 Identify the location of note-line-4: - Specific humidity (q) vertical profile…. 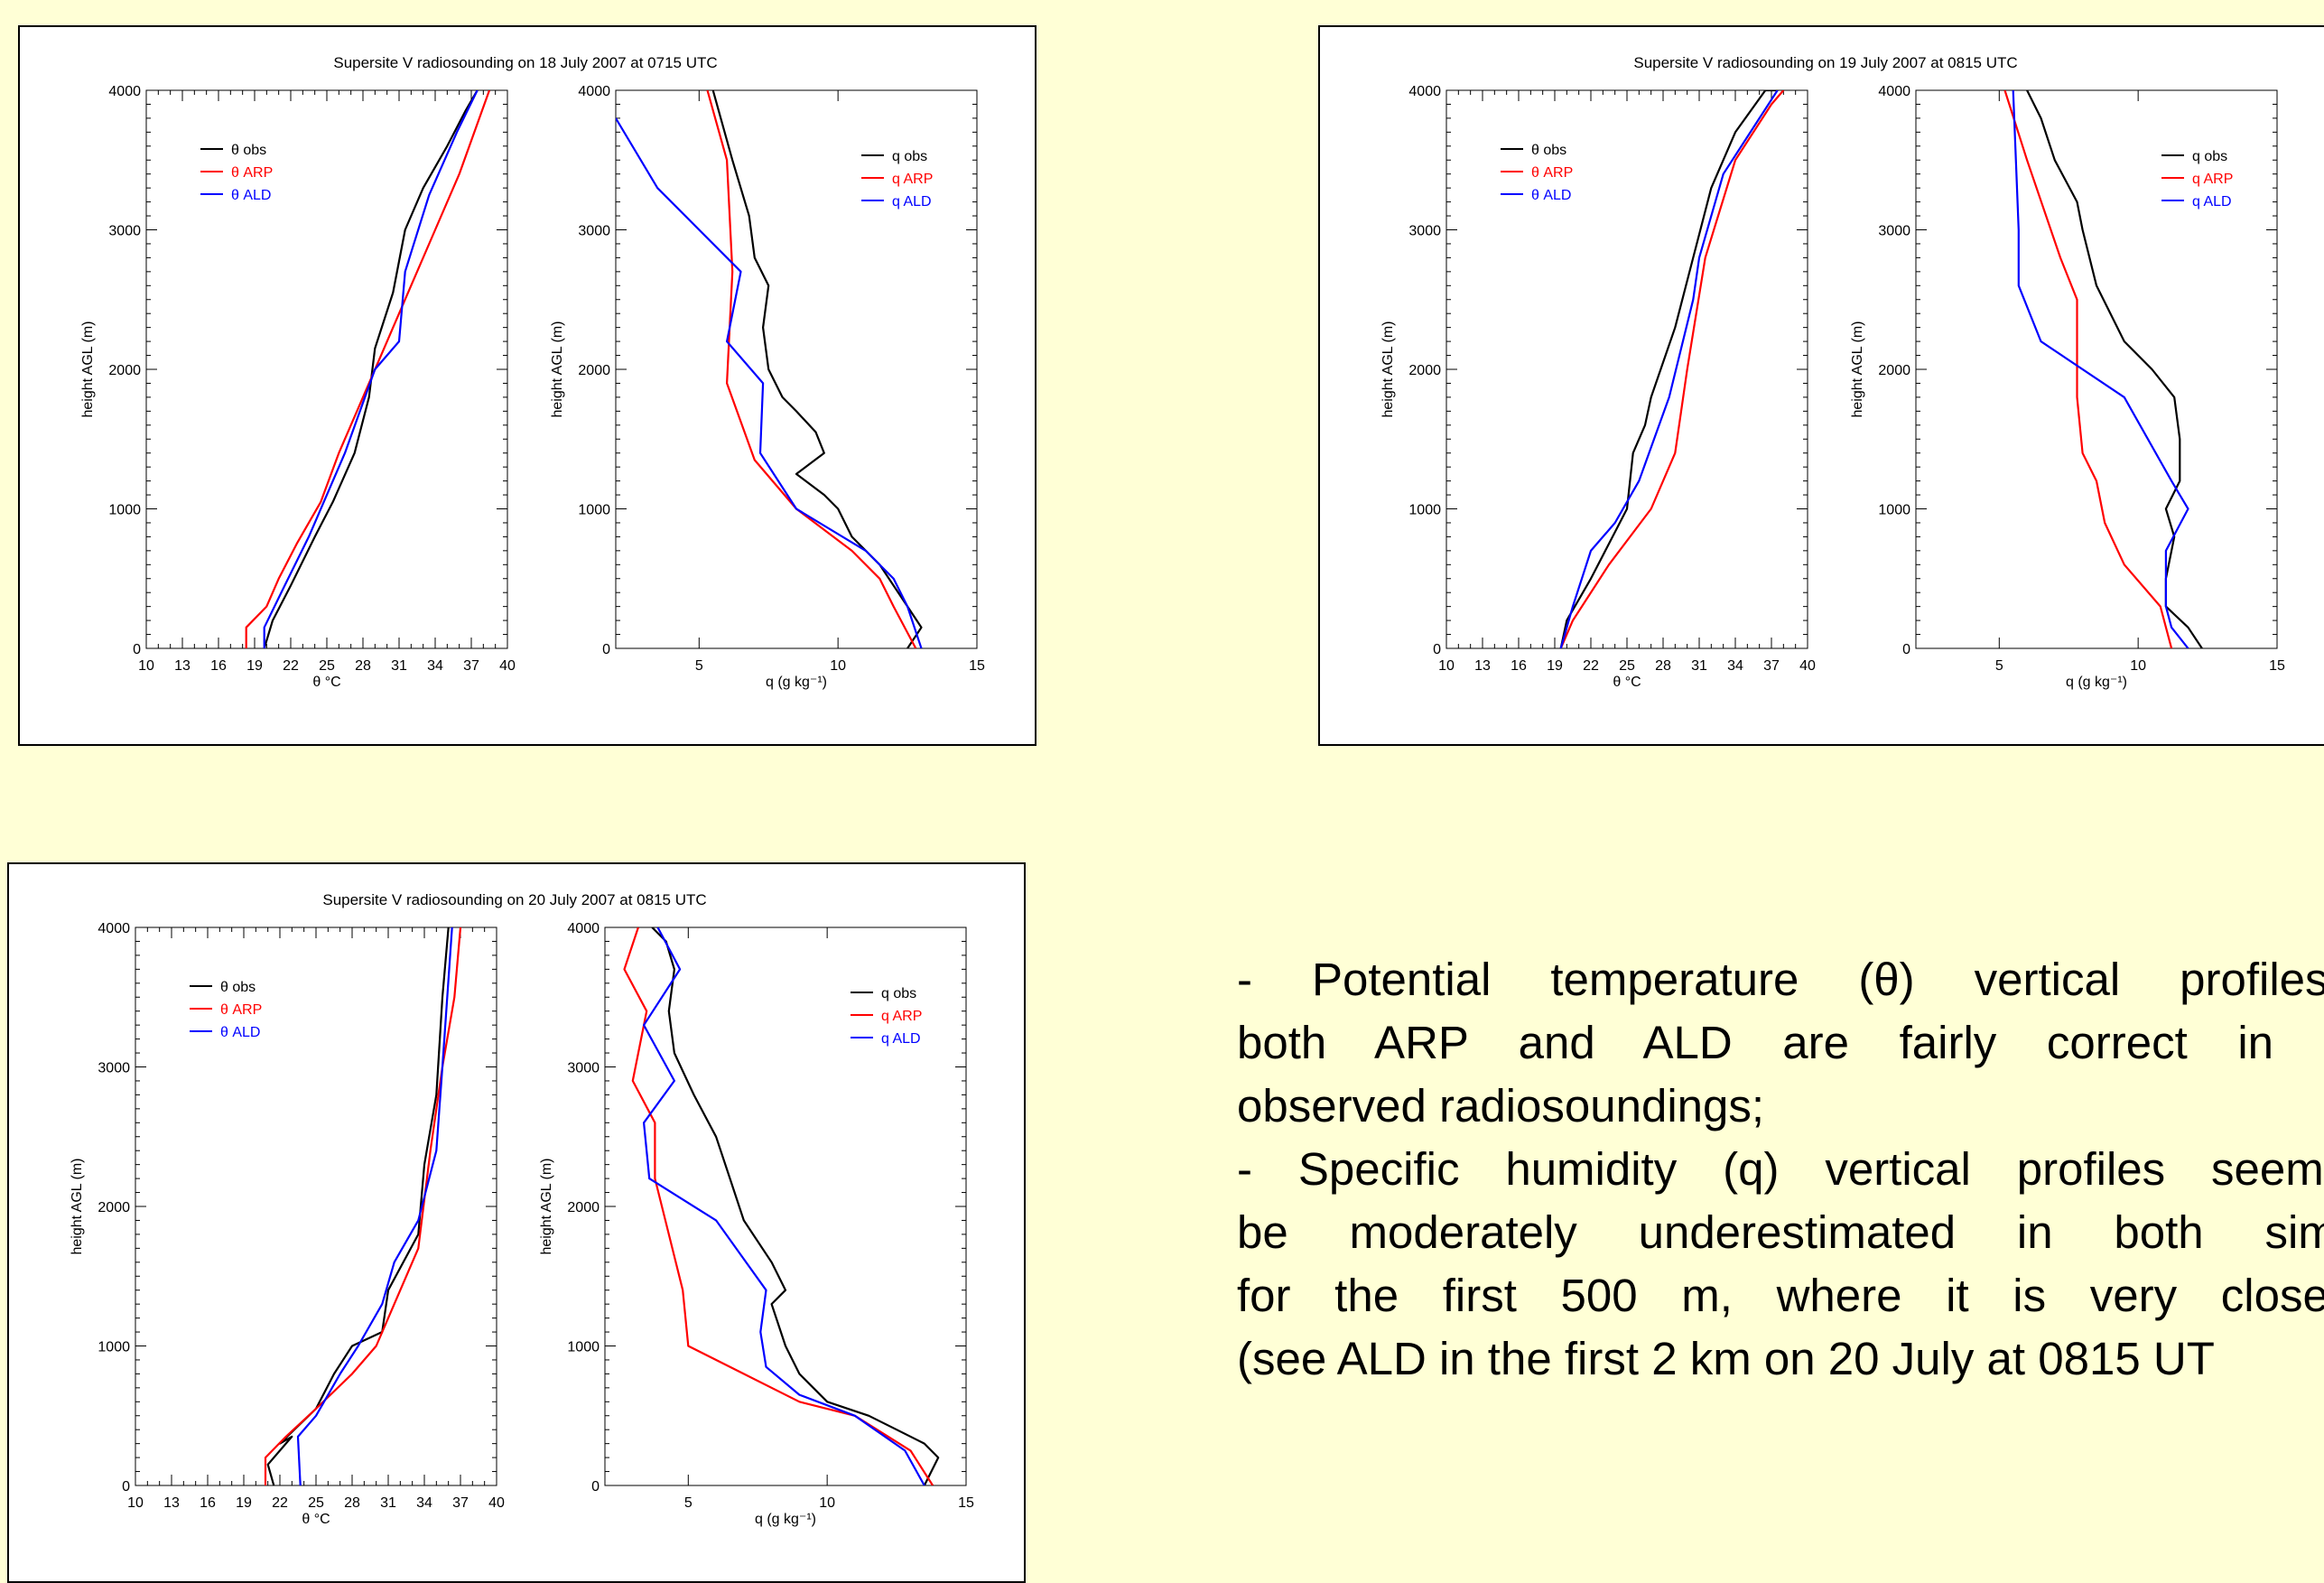
(1781, 1169).